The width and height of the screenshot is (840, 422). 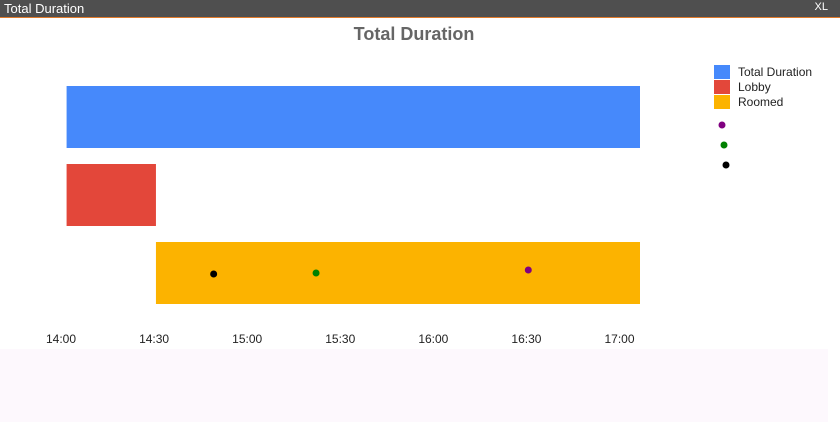 I want to click on window-header: Total Duration XL, so click(x=420, y=9).